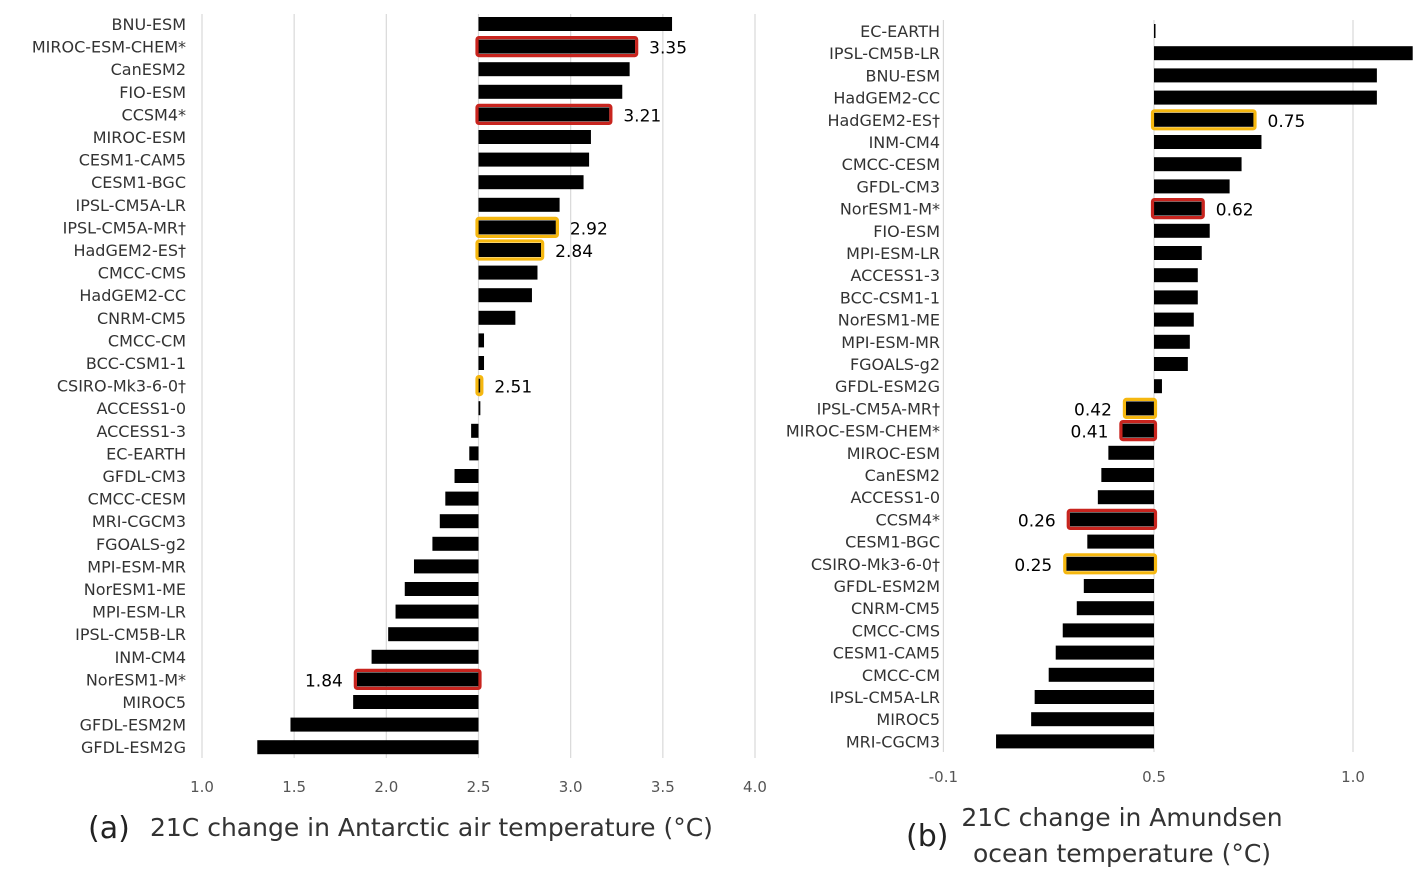 The image size is (1426, 882). I want to click on panel-b-model-label: MIROC-ESM, so click(893, 453).